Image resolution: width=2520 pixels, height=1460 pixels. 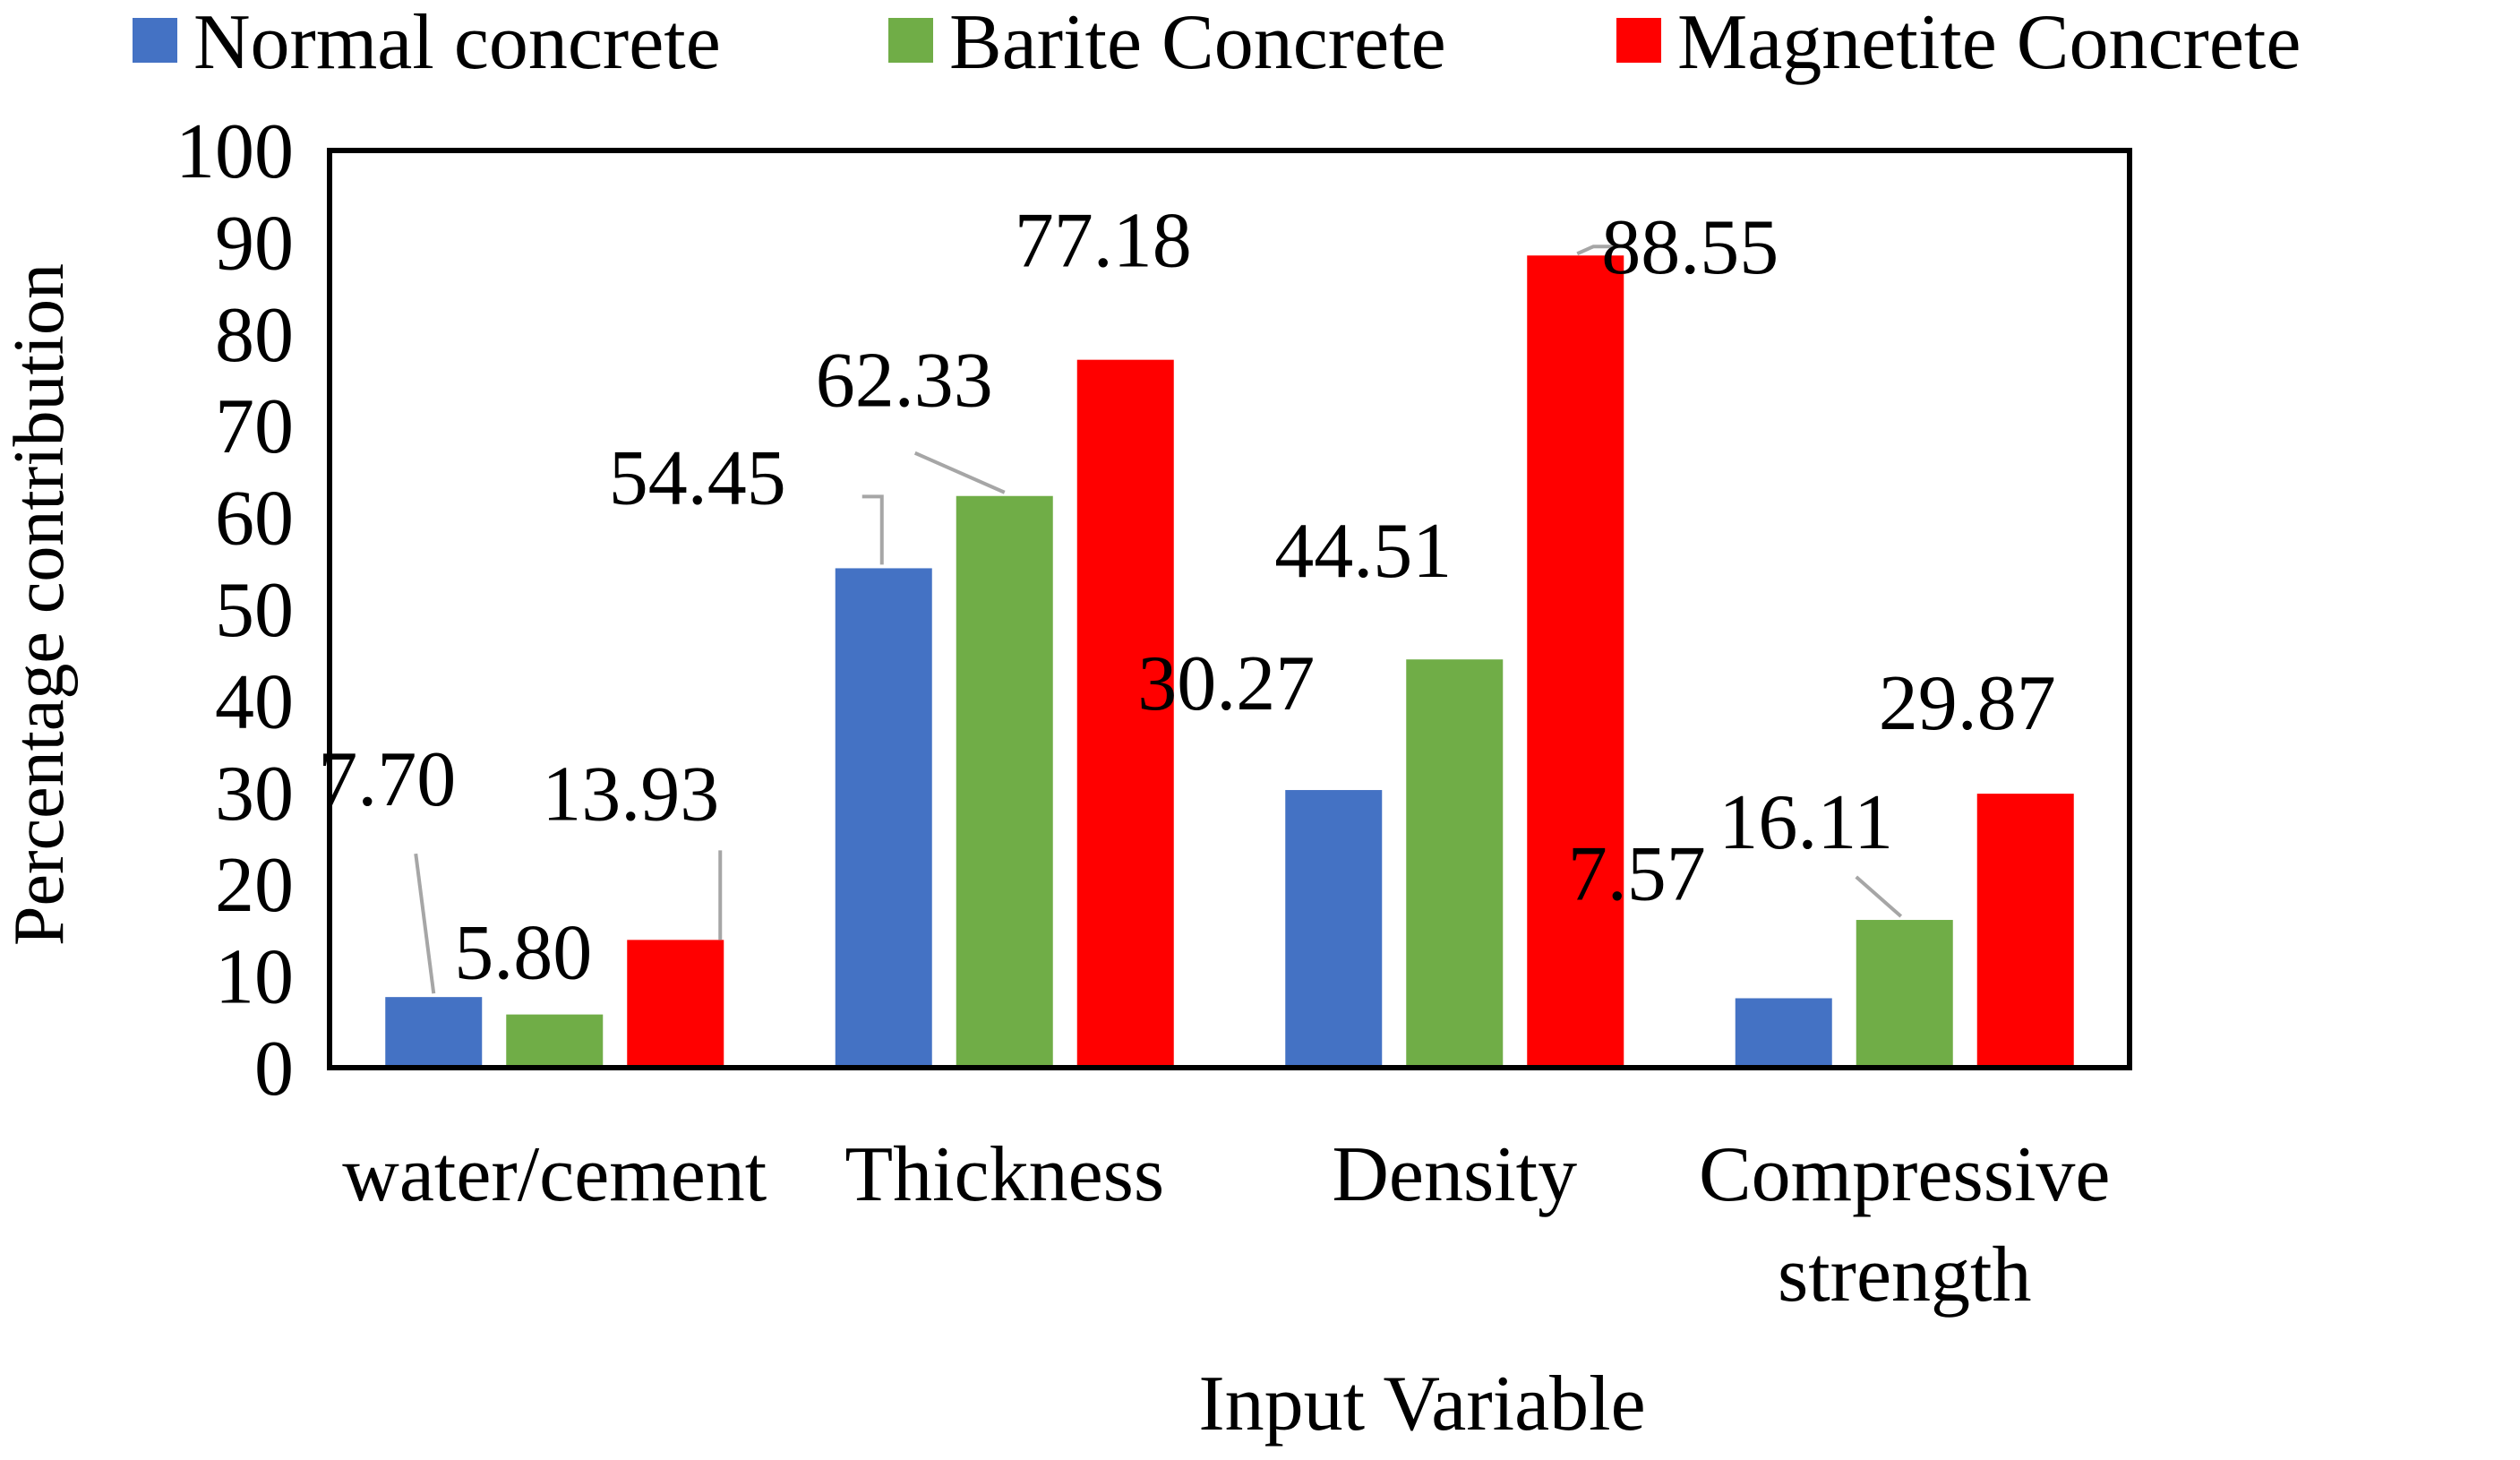 What do you see at coordinates (1690, 248) in the screenshot?
I see `data-label: 88.55` at bounding box center [1690, 248].